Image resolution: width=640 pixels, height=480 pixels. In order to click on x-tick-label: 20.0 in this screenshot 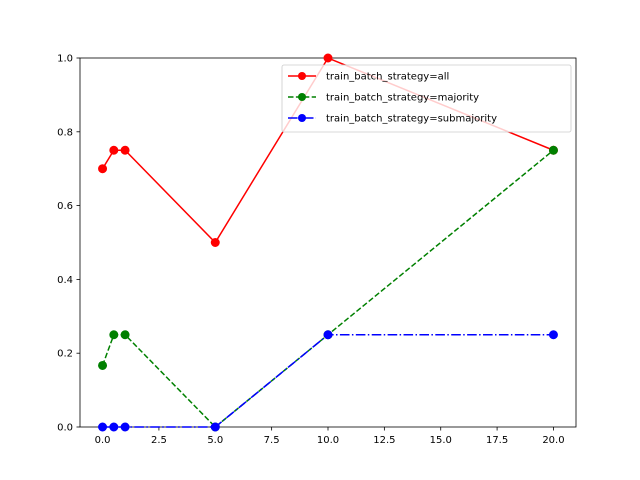, I will do `click(553, 440)`.